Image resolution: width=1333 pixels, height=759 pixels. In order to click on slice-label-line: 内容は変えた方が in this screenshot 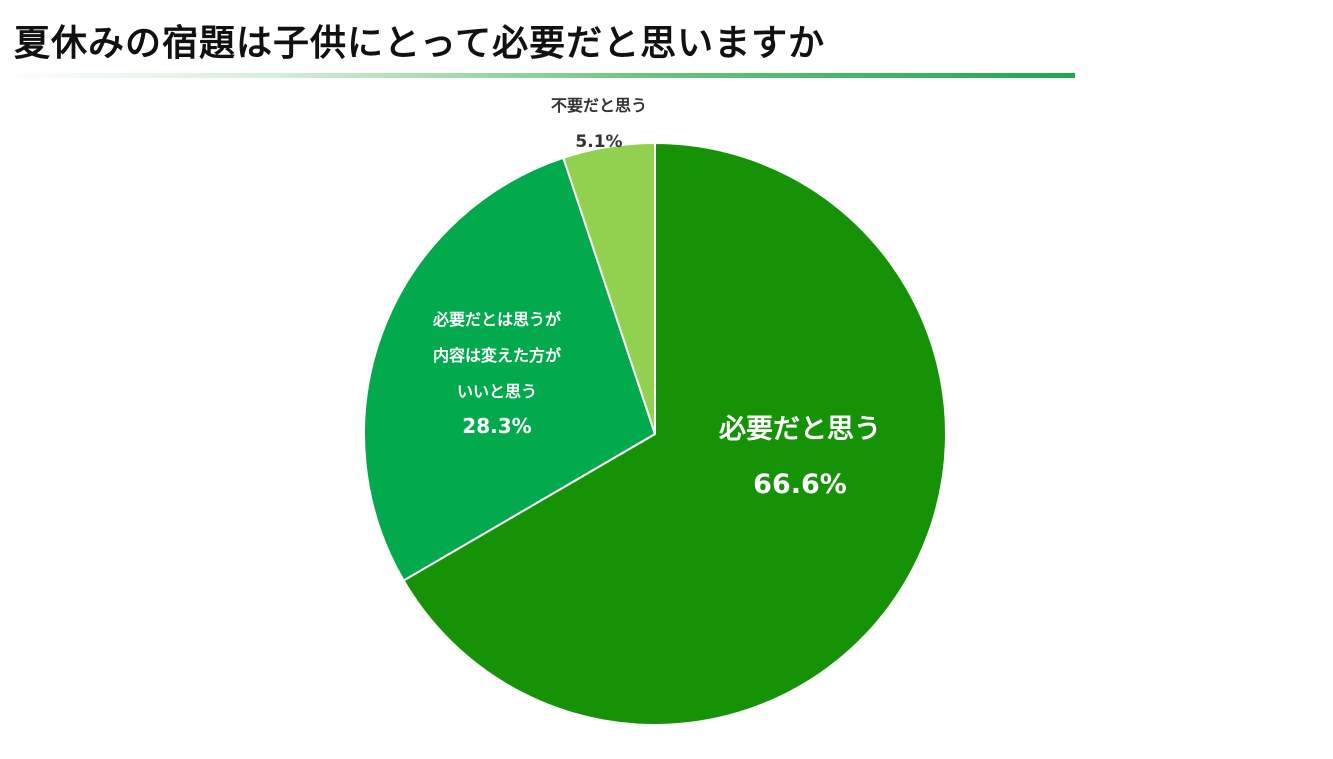, I will do `click(497, 355)`.